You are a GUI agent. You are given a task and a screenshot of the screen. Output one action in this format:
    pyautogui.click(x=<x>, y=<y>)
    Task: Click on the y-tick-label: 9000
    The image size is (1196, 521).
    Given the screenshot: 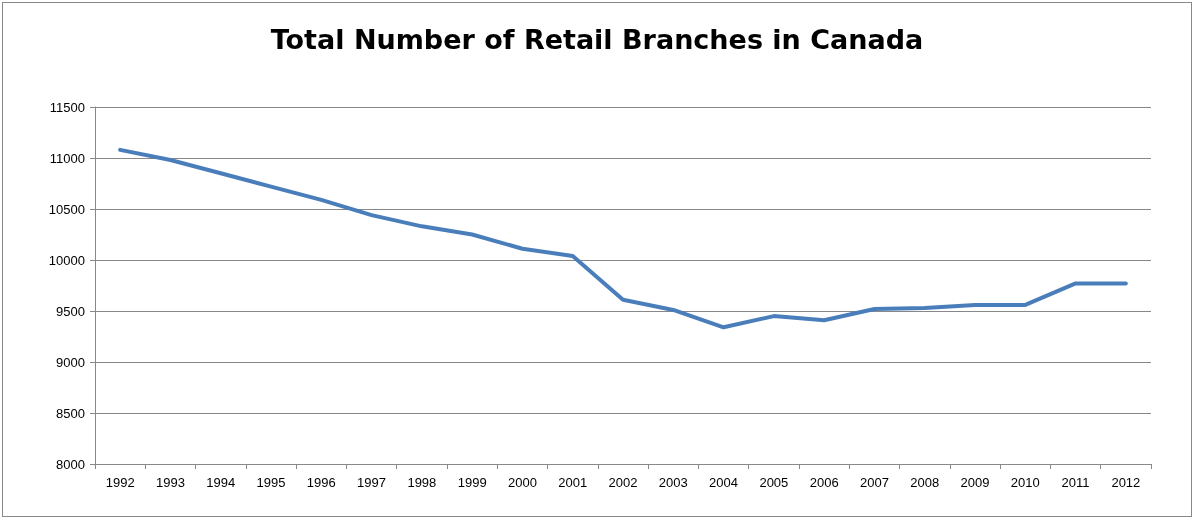 What is the action you would take?
    pyautogui.click(x=70, y=362)
    